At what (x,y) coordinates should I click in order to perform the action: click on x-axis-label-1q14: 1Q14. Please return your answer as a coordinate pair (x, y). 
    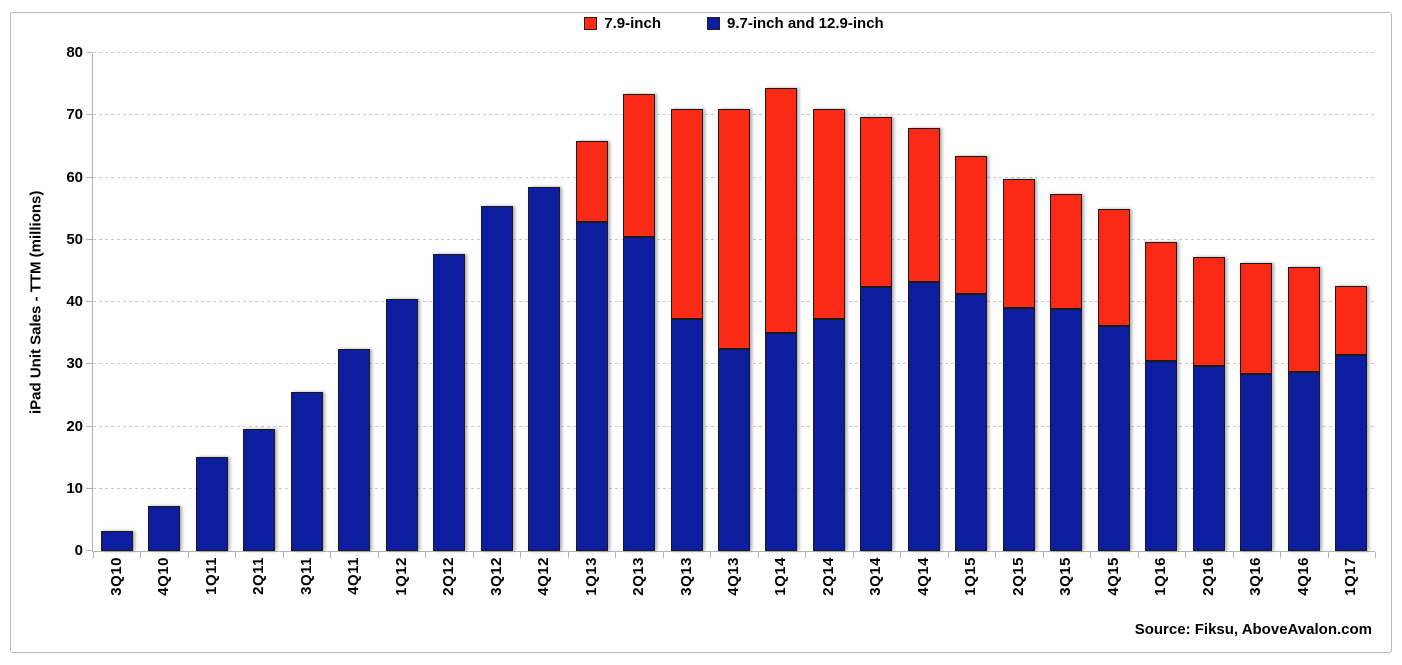
    Looking at the image, I should click on (781, 576).